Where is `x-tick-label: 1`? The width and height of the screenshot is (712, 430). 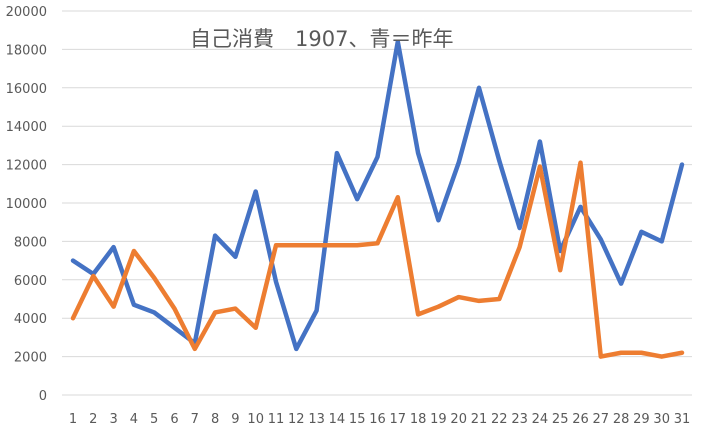
x-tick-label: 1 is located at coordinates (73, 419).